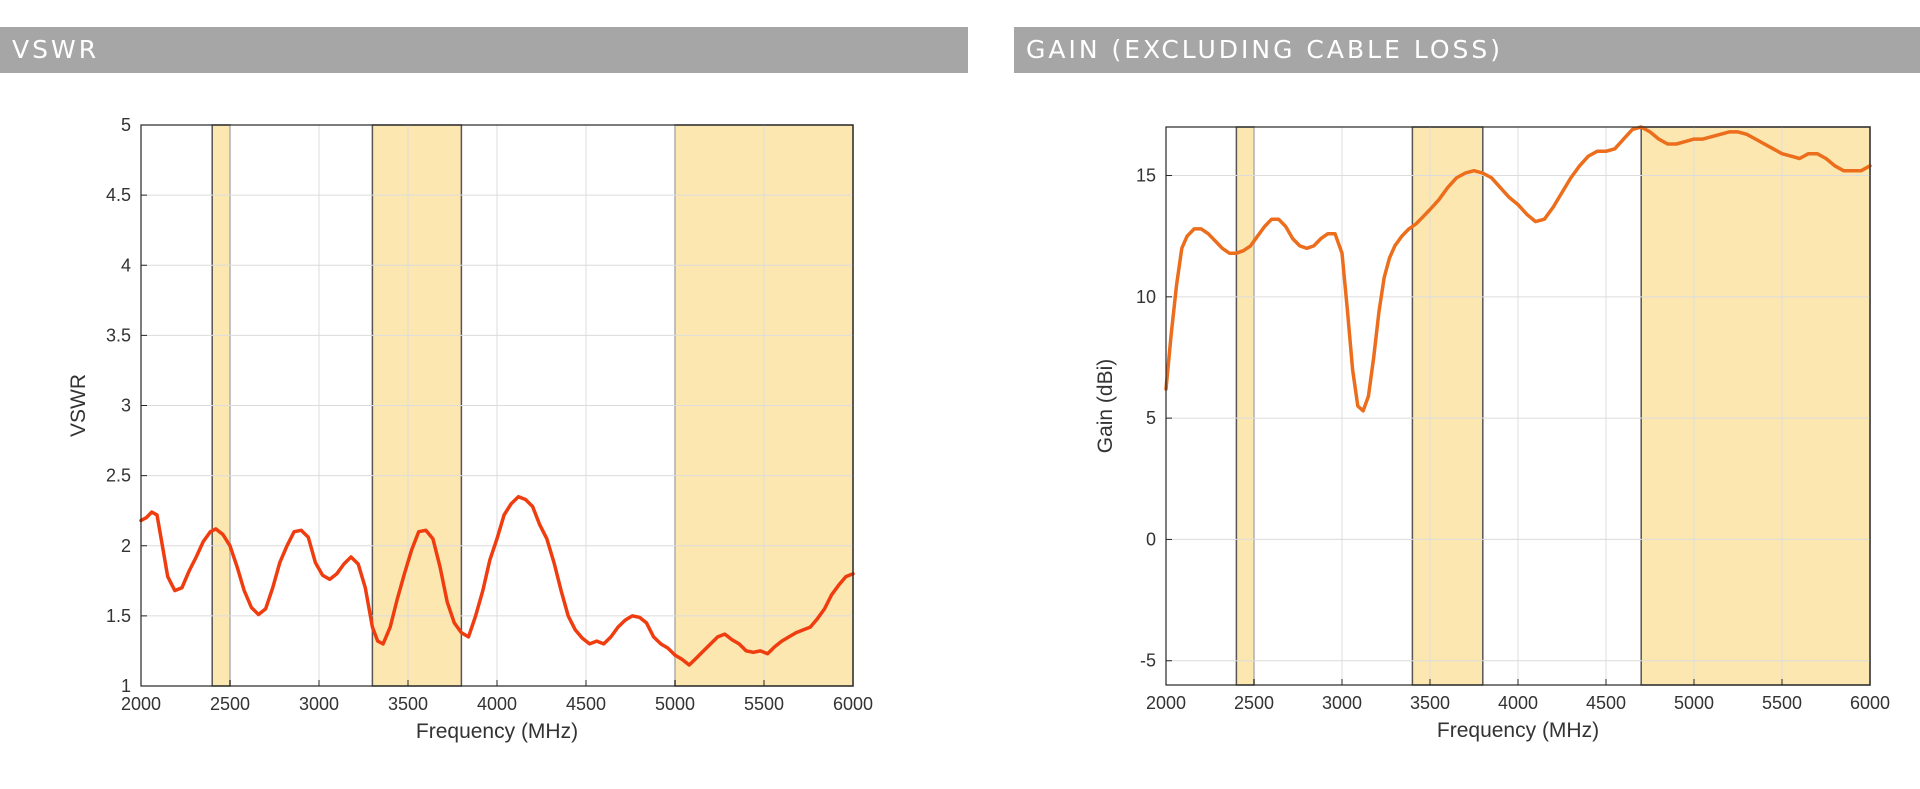 This screenshot has width=1920, height=789. What do you see at coordinates (1146, 297) in the screenshot?
I see `gain-ytick-label-3: 10` at bounding box center [1146, 297].